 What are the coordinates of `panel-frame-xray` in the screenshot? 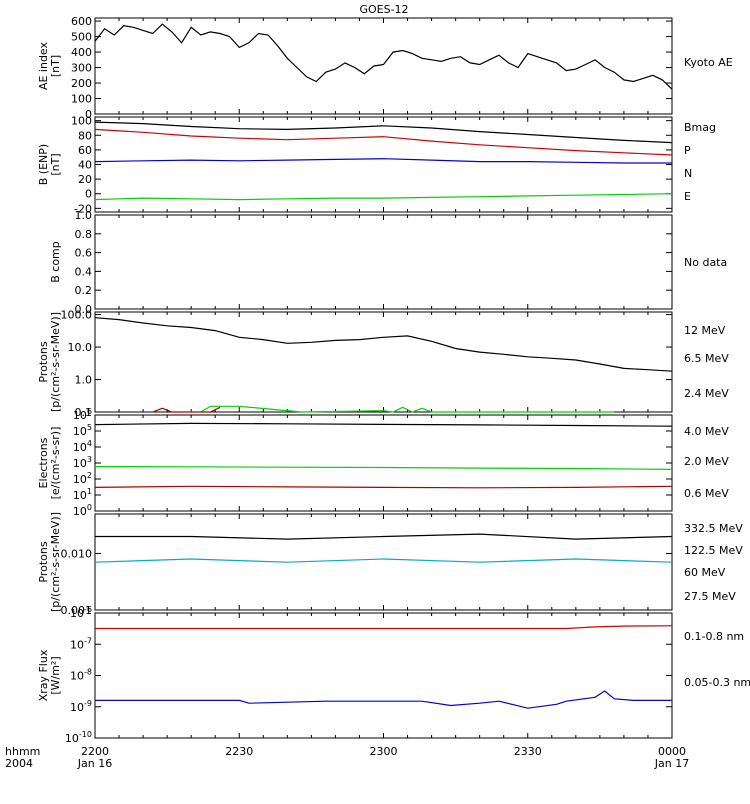 It's located at (383, 675).